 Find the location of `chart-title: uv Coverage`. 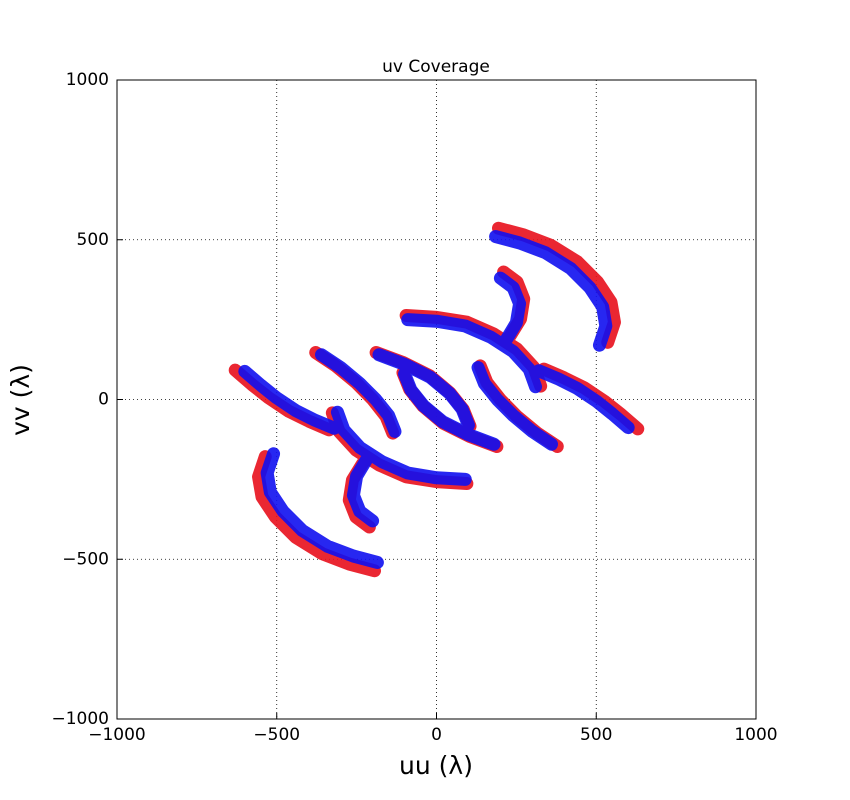

chart-title: uv Coverage is located at coordinates (436, 67).